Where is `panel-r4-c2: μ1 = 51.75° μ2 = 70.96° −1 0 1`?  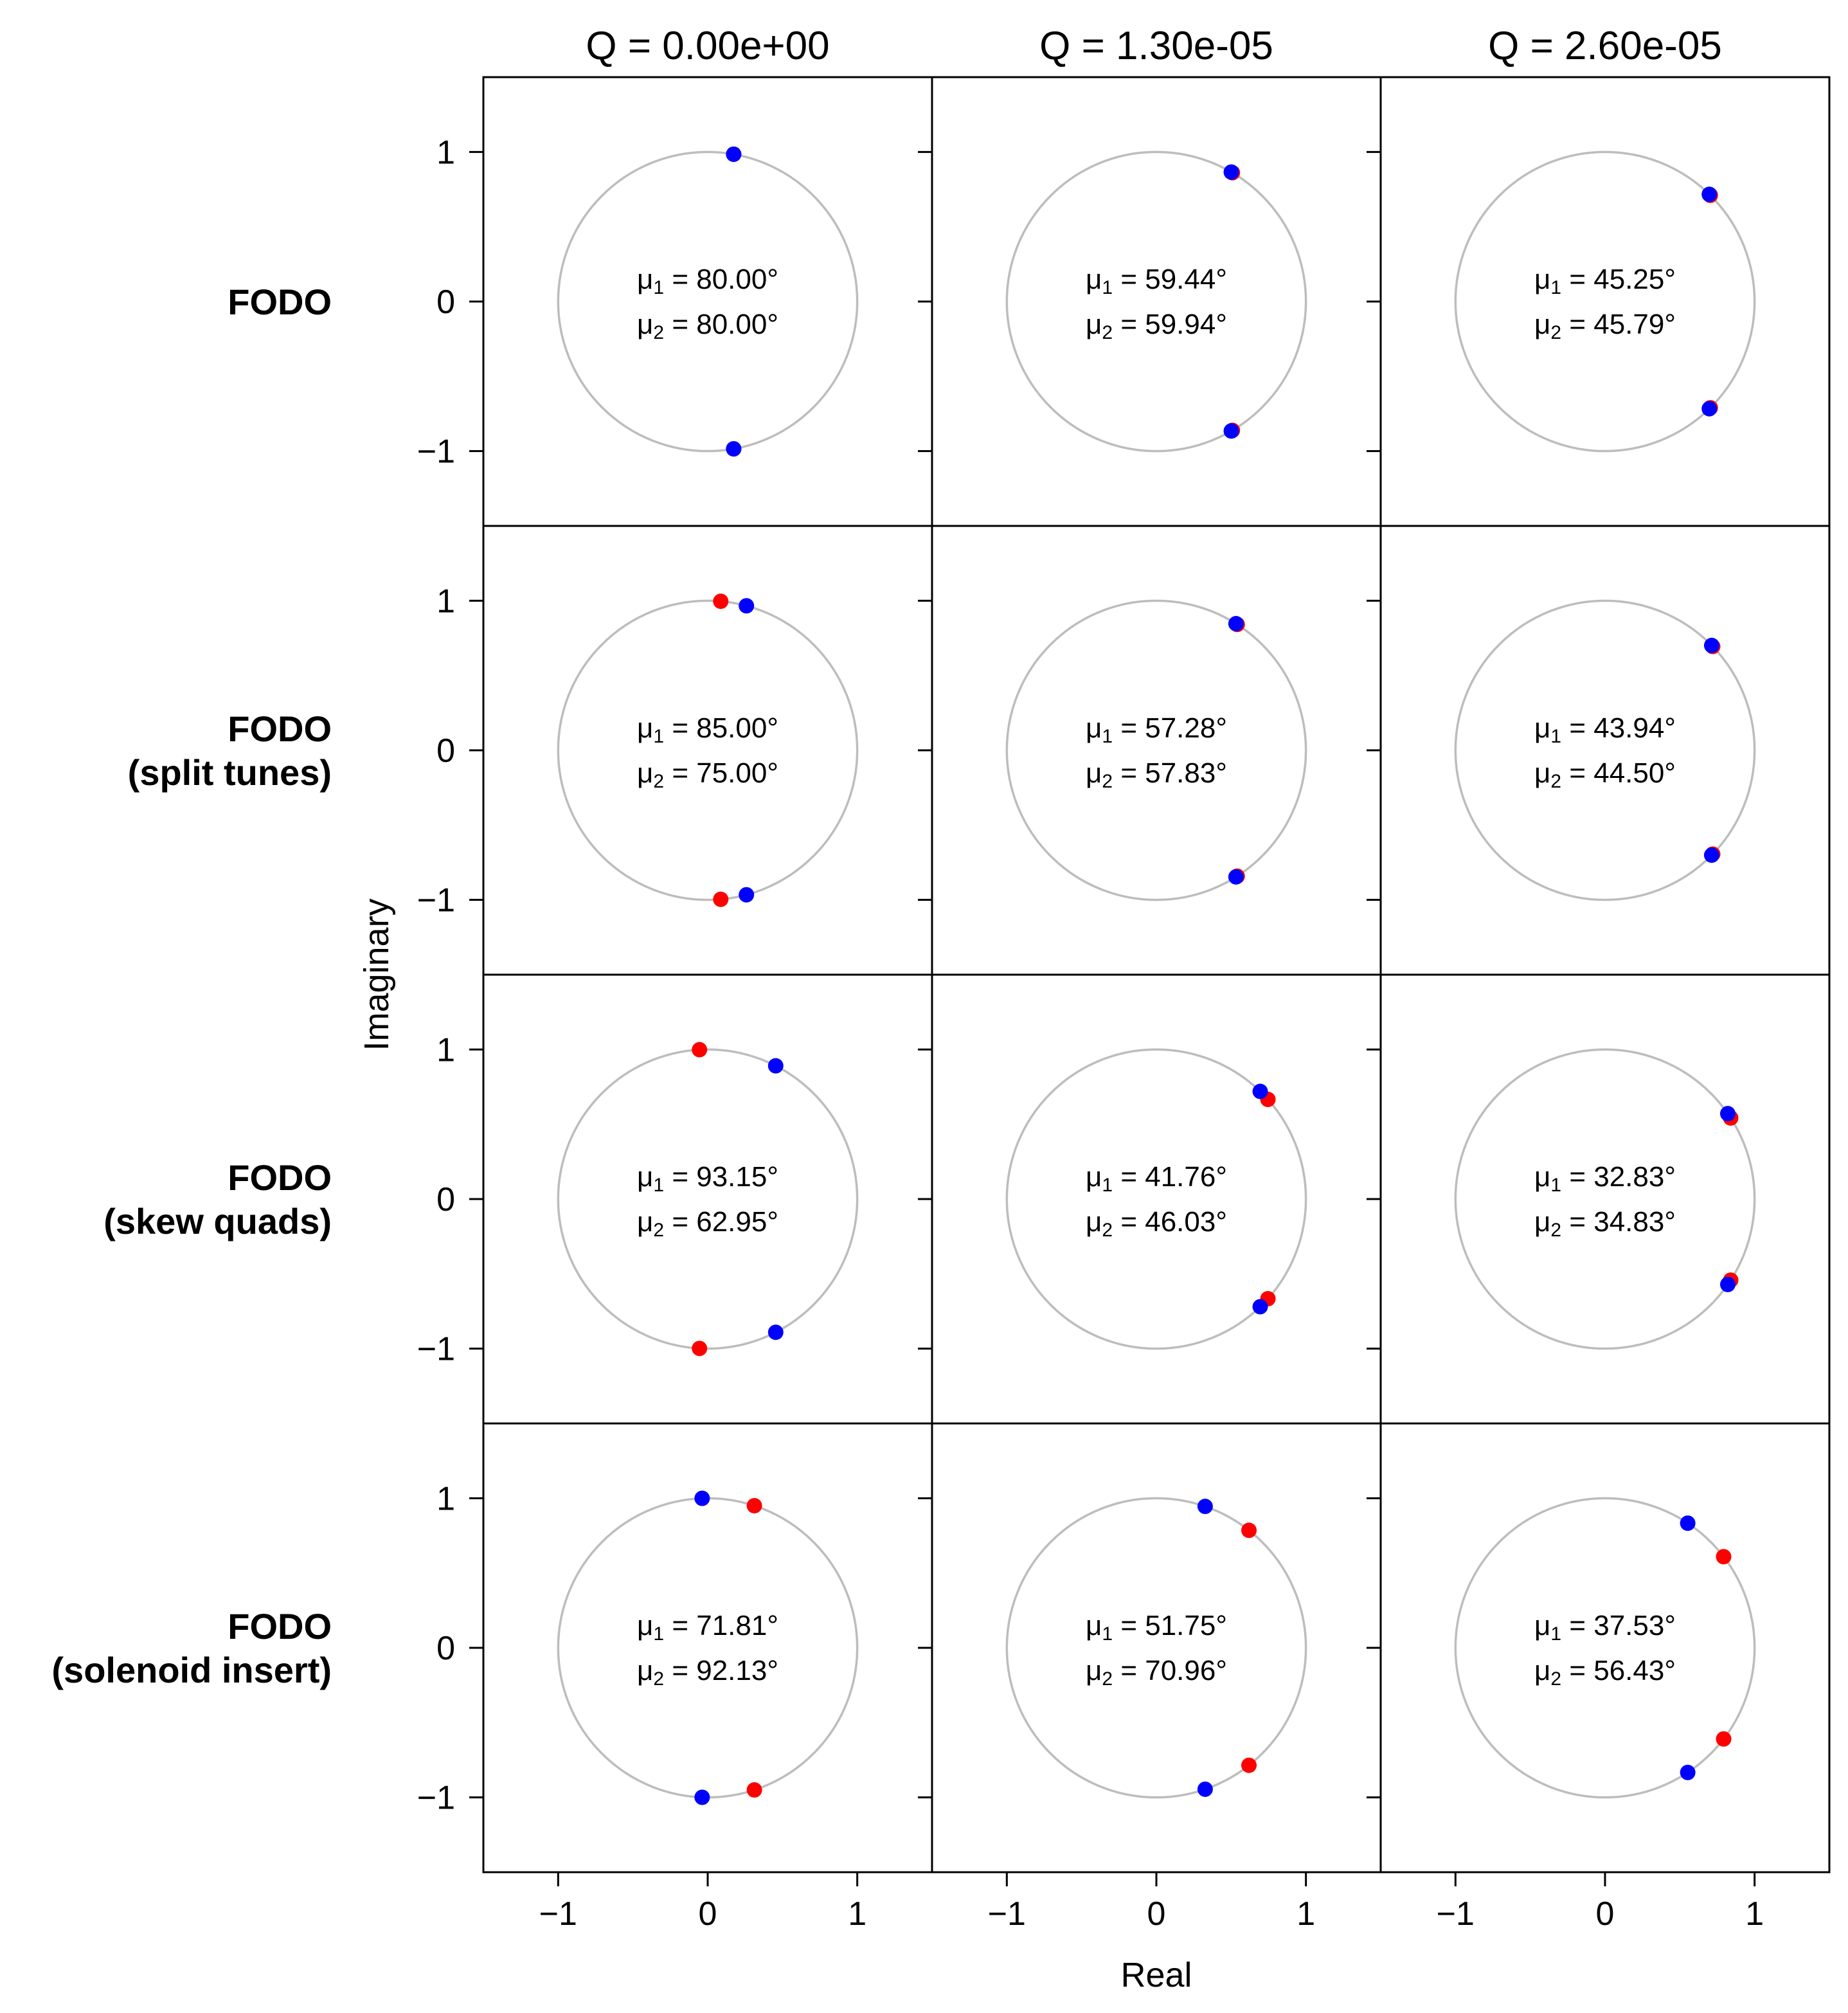 panel-r4-c2: μ1 = 51.75° μ2 = 70.96° −1 0 1 is located at coordinates (1150, 1677).